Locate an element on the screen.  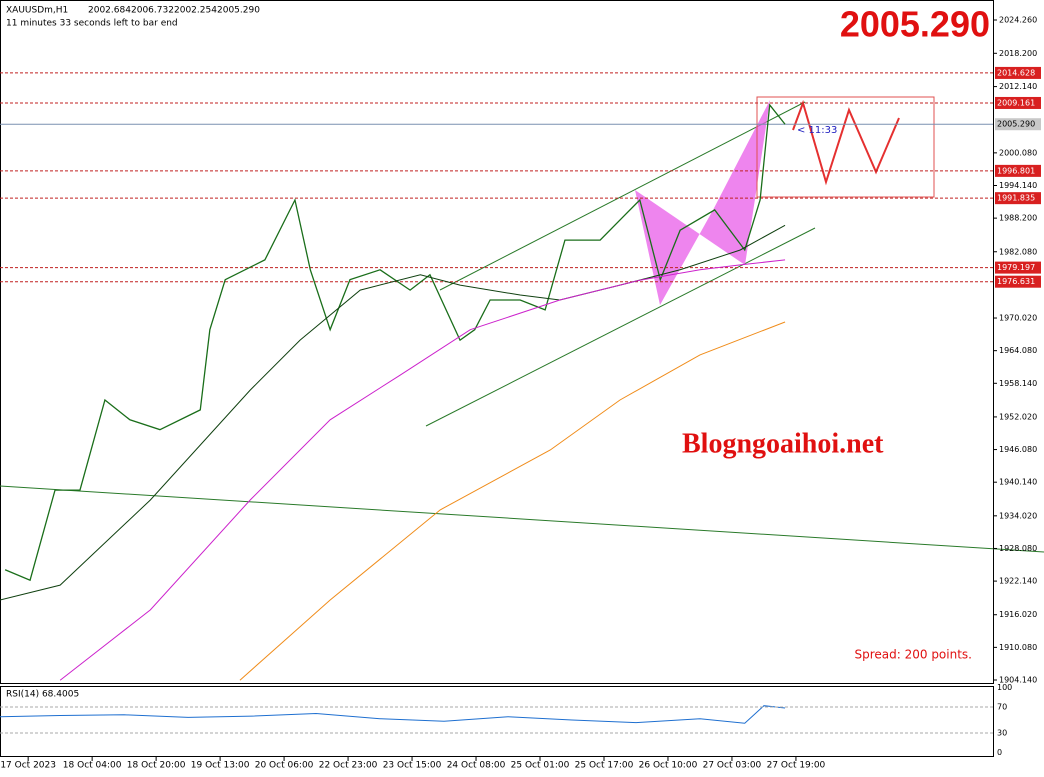
y-tick-label: 1994.140 is located at coordinates (1018, 185).